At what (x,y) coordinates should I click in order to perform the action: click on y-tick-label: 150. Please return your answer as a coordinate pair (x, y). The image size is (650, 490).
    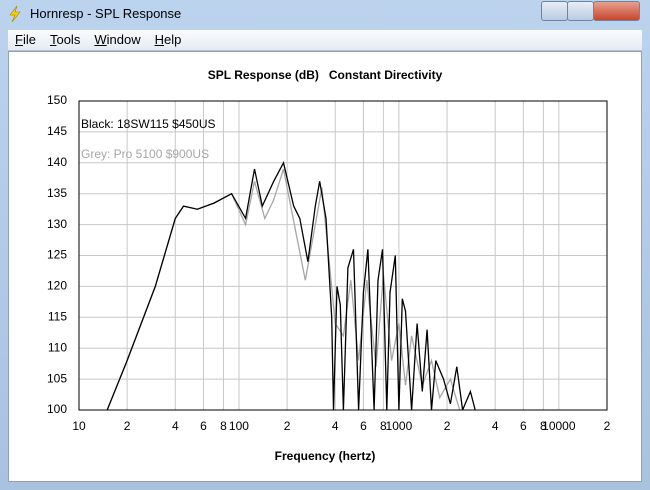
    Looking at the image, I should click on (57, 100).